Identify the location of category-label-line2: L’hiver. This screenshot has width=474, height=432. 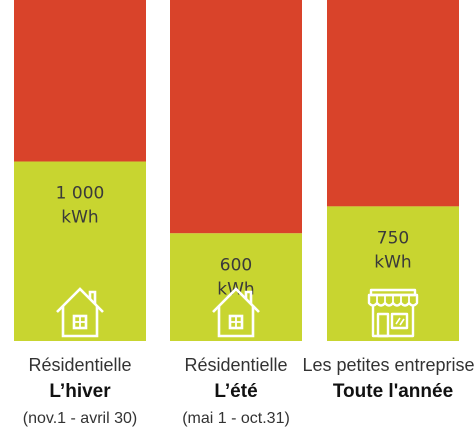
(80, 391).